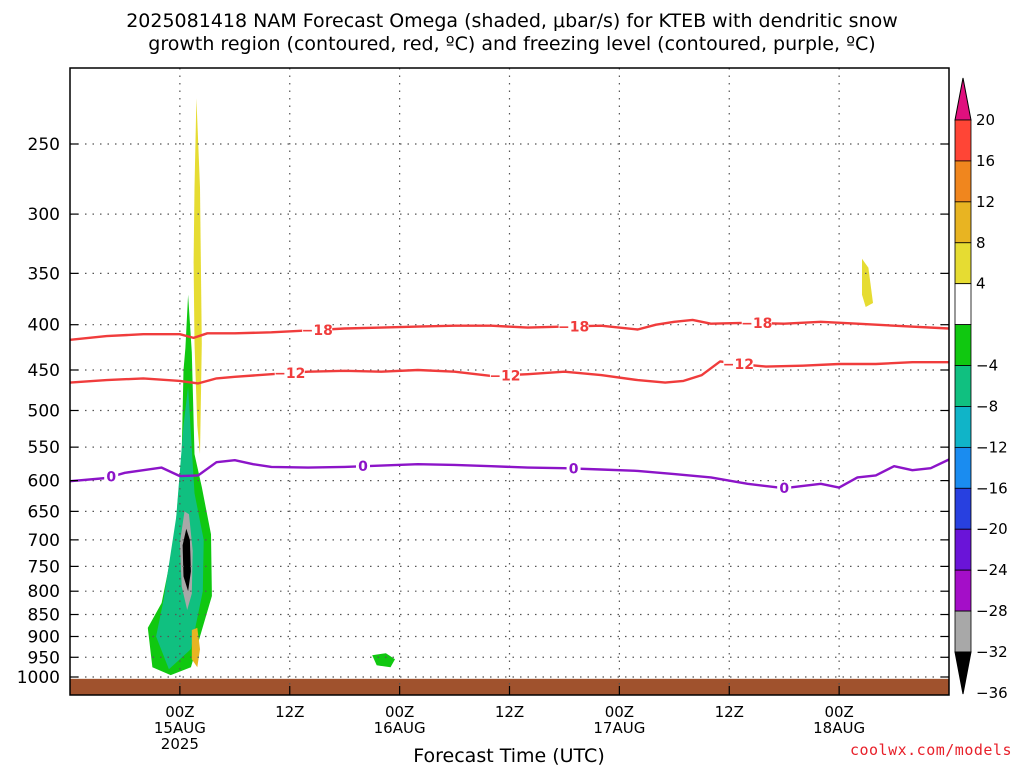 The width and height of the screenshot is (1024, 768). I want to click on x-tick-label: 16AUG, so click(400, 728).